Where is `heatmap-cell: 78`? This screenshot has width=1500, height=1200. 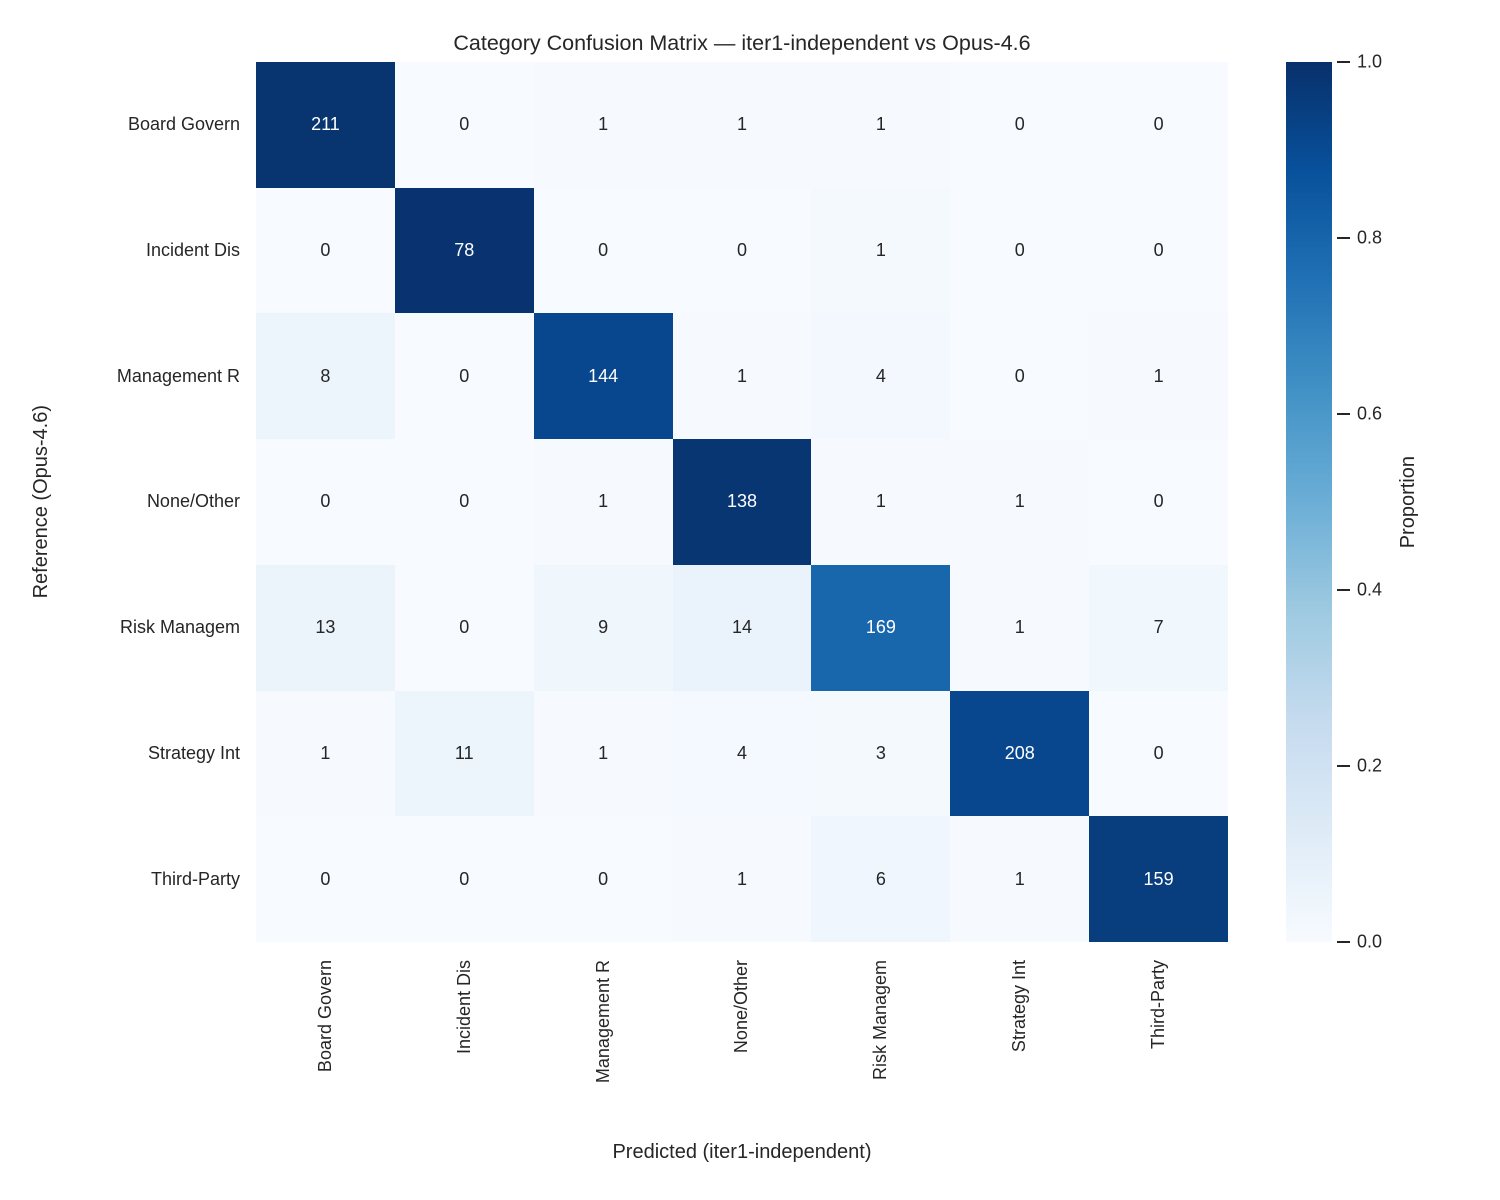 heatmap-cell: 78 is located at coordinates (464, 250).